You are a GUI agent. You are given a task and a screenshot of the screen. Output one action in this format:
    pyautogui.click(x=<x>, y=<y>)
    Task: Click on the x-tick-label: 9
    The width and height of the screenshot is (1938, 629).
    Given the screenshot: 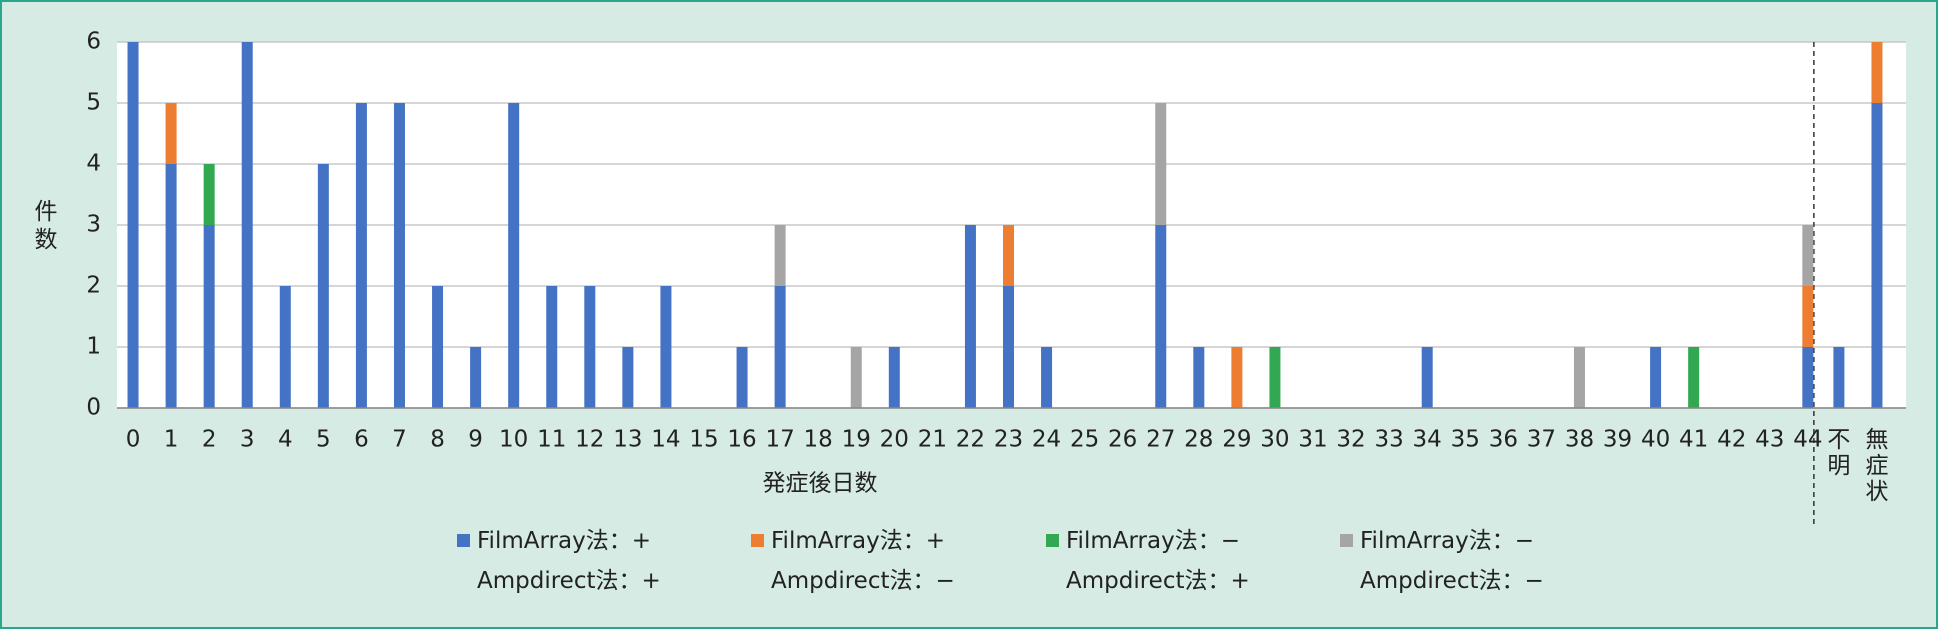 What is the action you would take?
    pyautogui.click(x=475, y=440)
    